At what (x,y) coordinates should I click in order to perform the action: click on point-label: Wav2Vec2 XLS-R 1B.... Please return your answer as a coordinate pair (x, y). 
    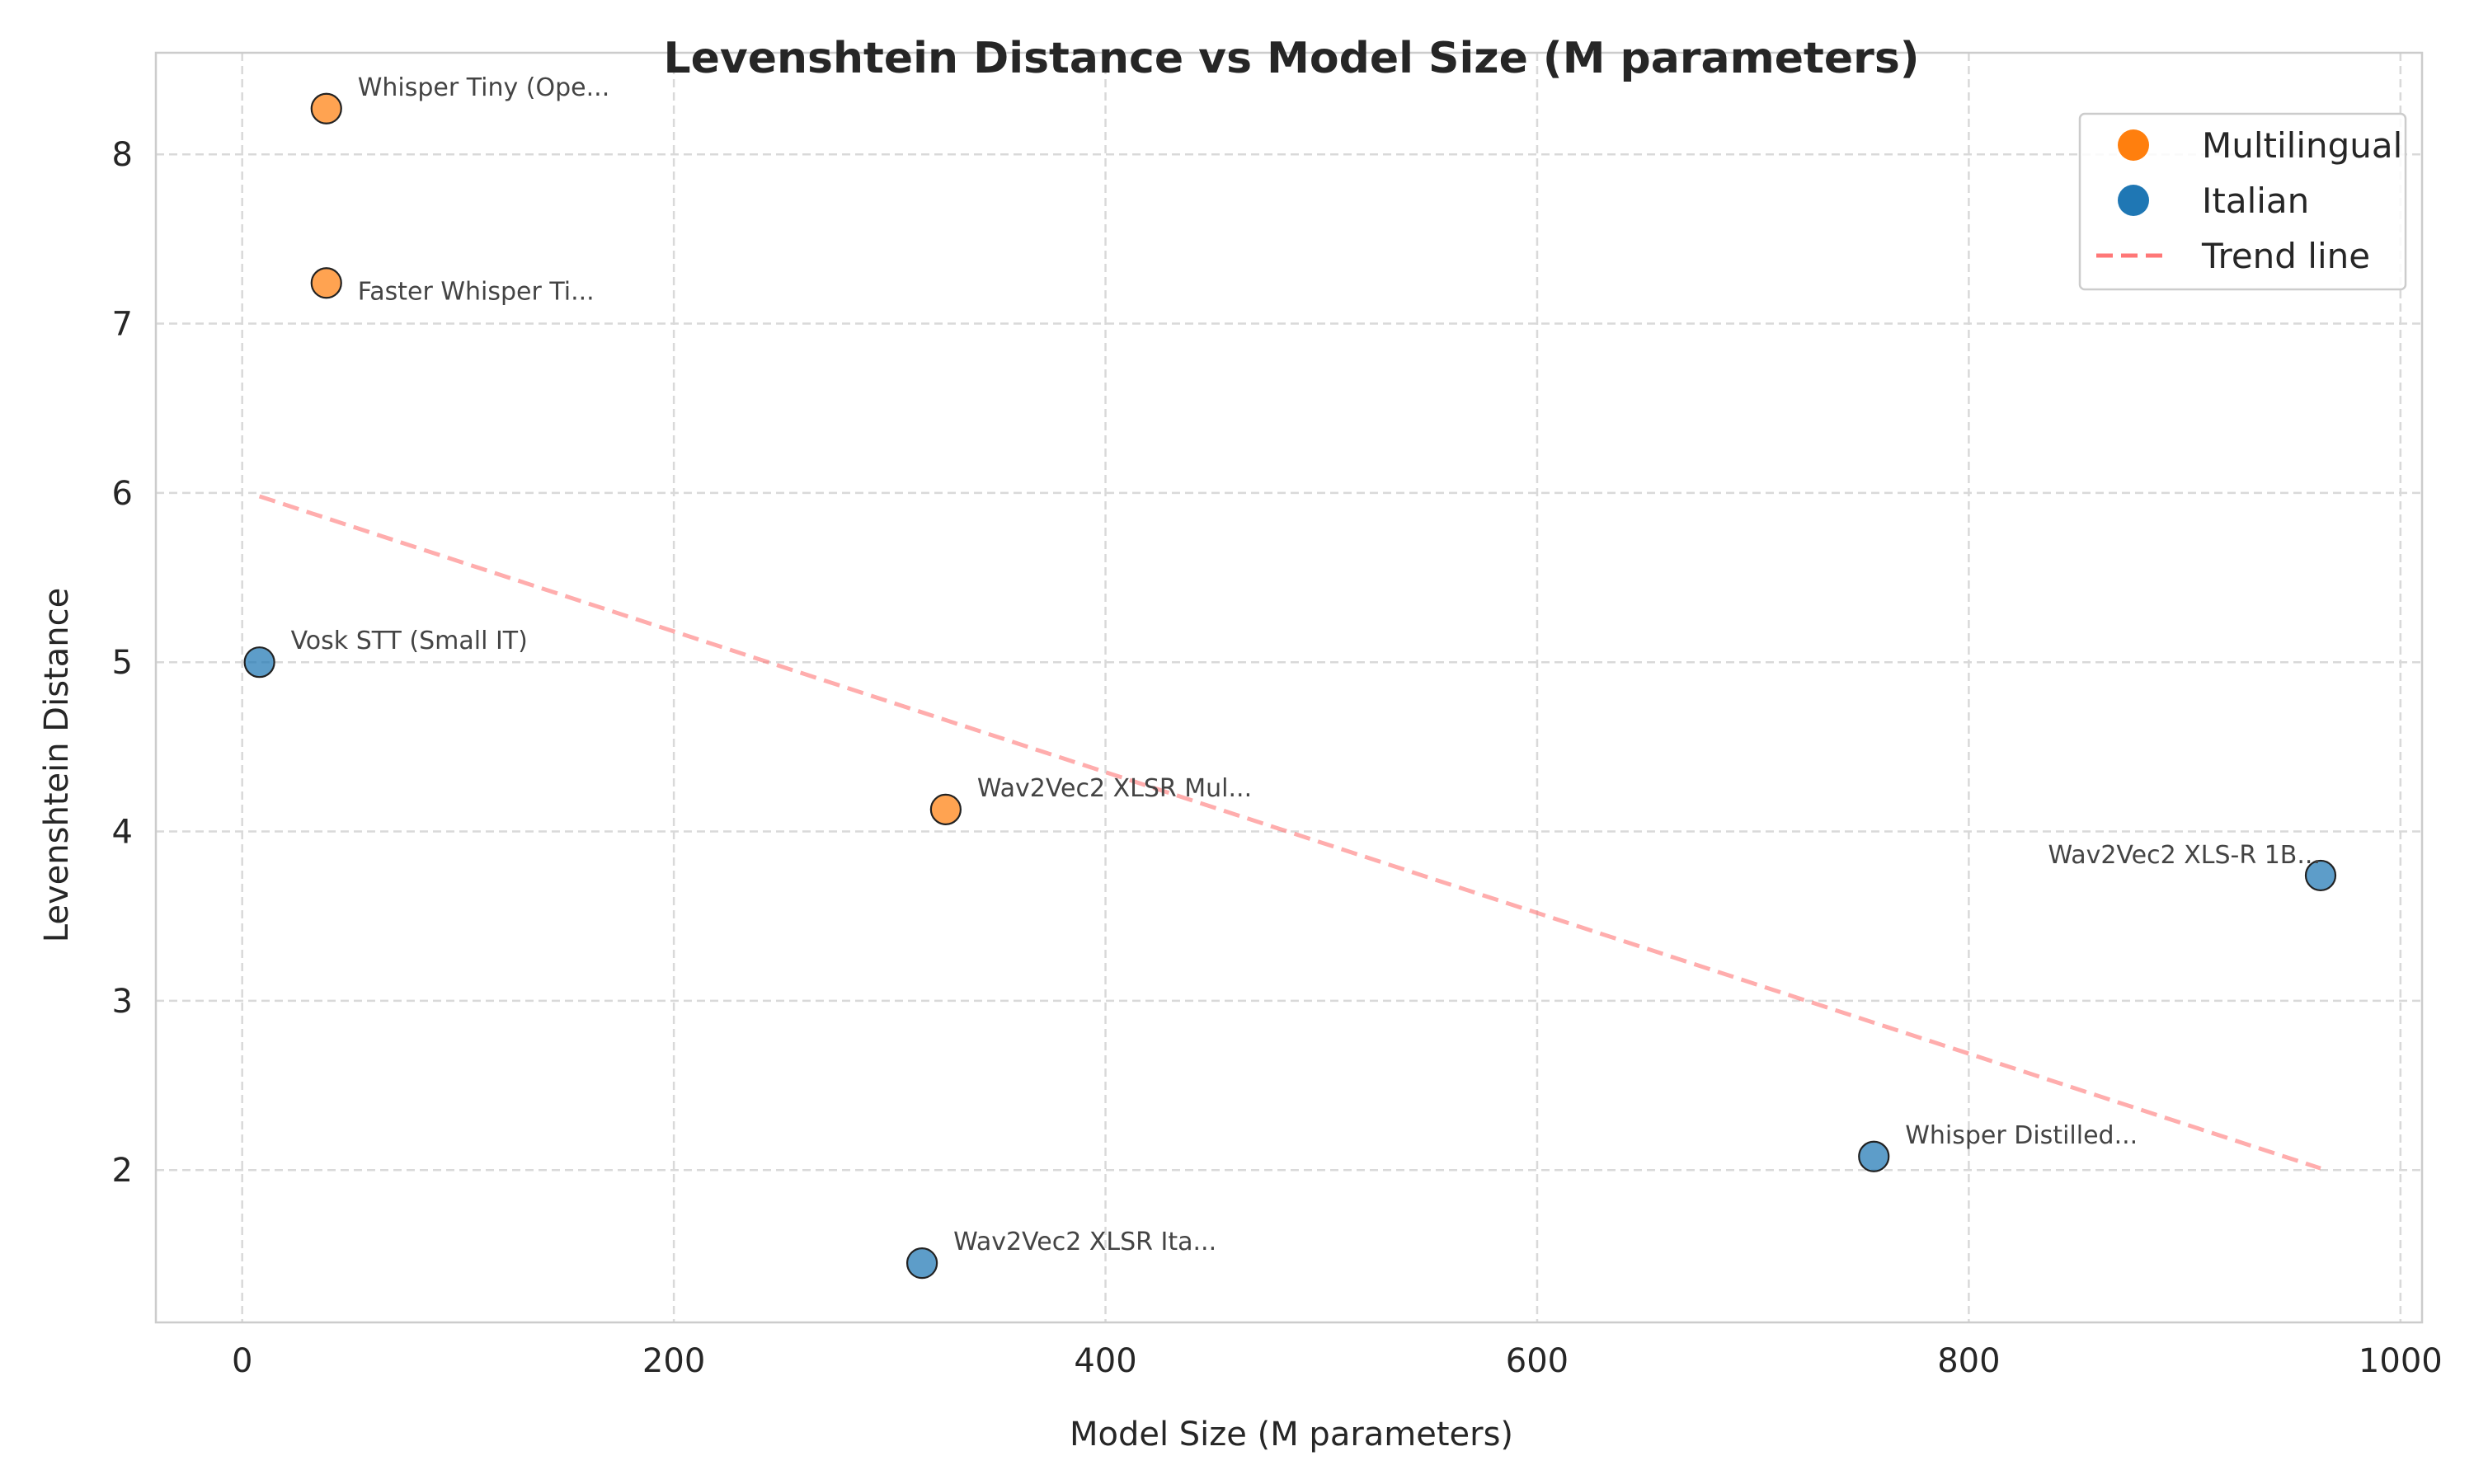
    Looking at the image, I should click on (2184, 855).